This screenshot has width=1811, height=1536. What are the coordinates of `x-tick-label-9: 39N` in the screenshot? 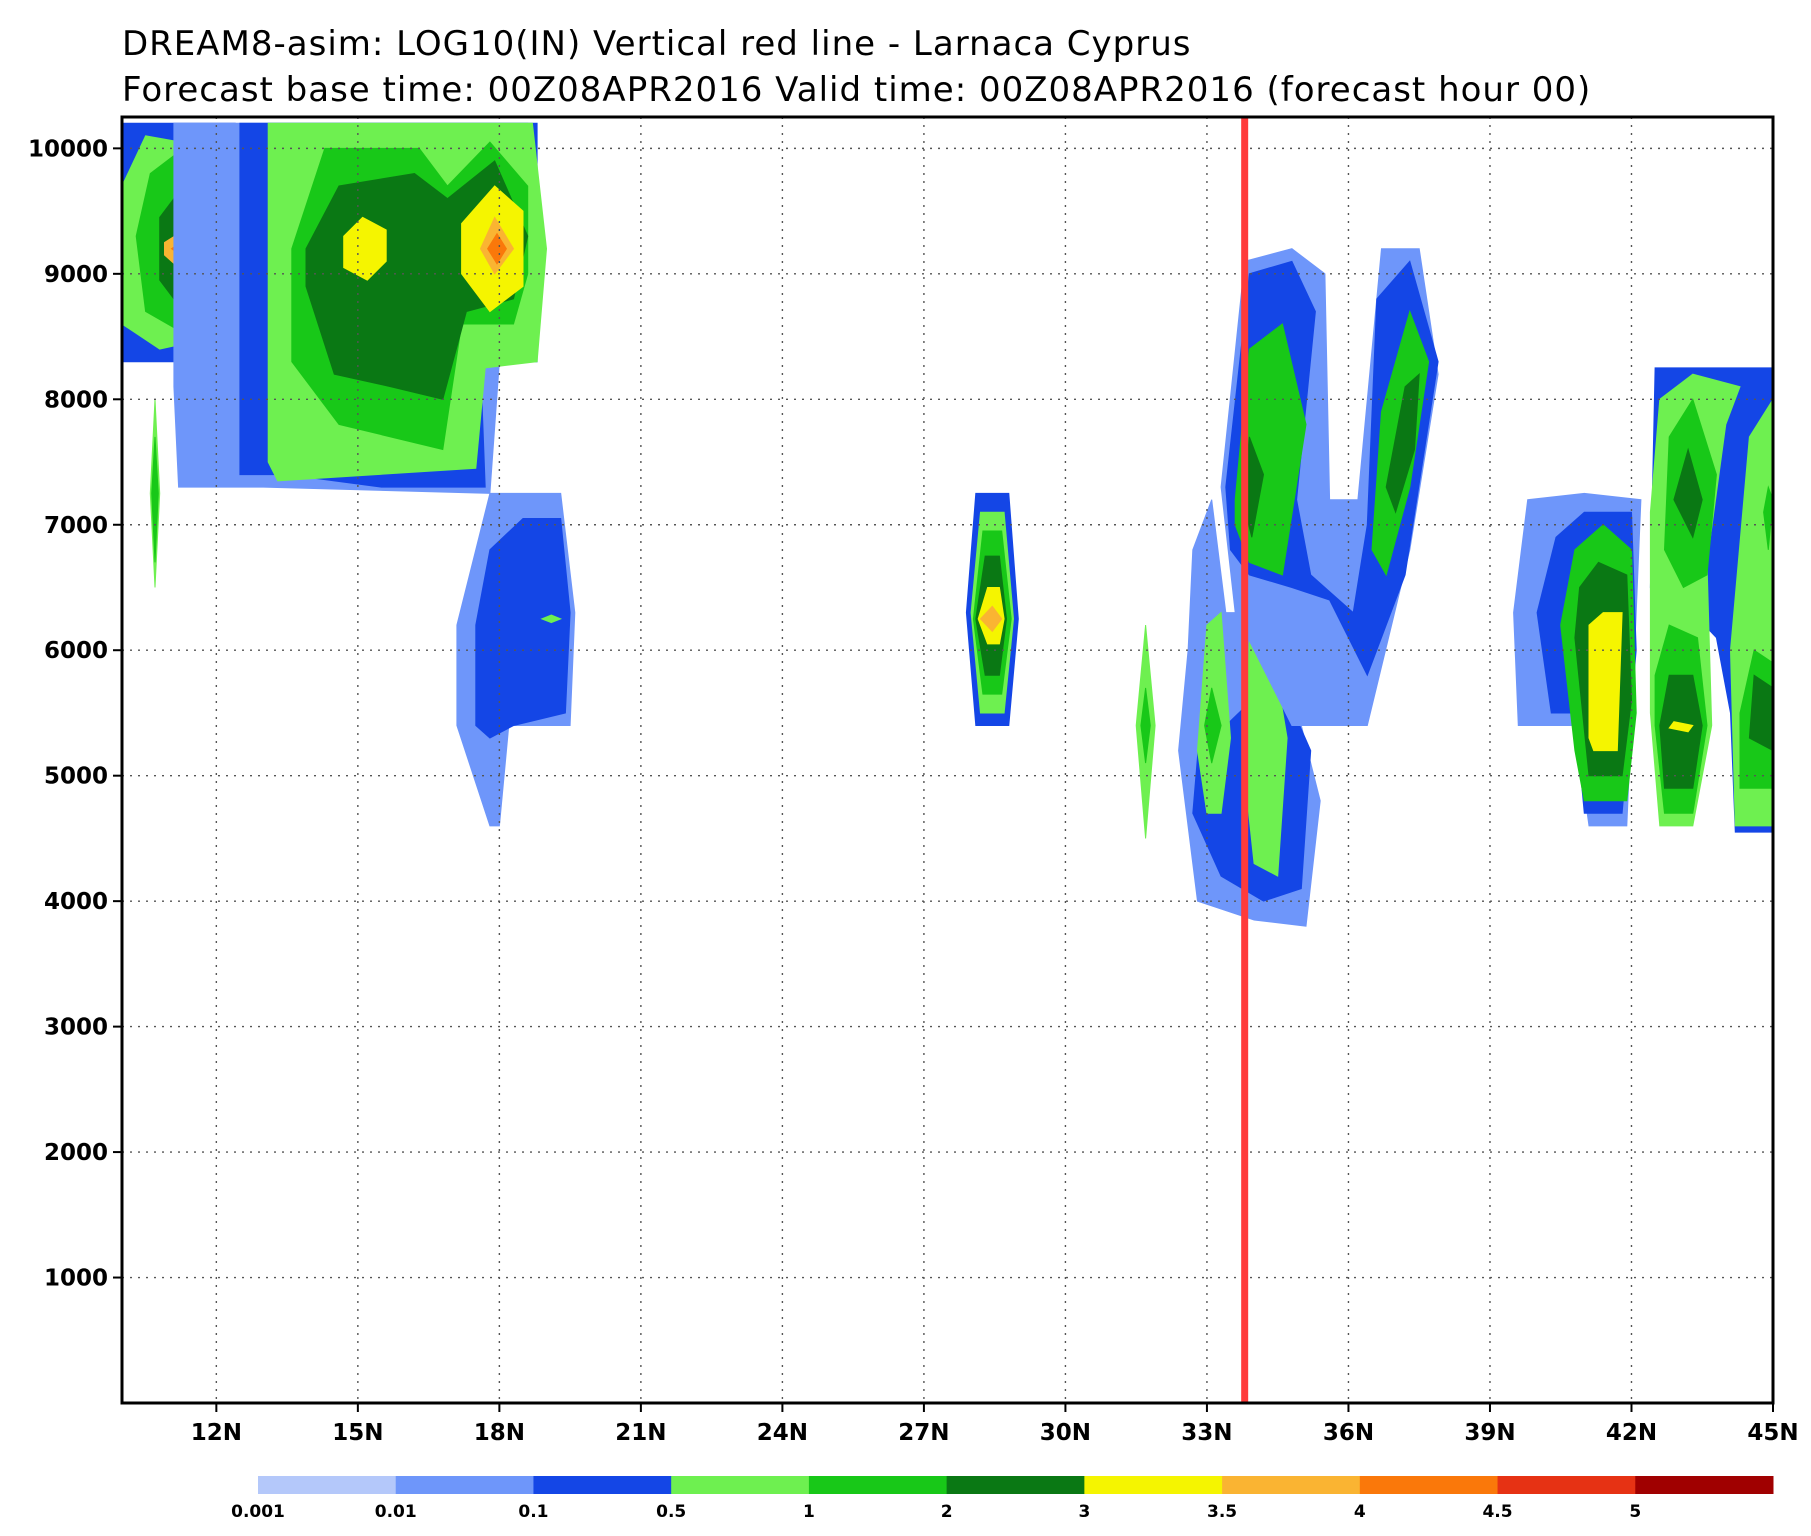 It's located at (1489, 1433).